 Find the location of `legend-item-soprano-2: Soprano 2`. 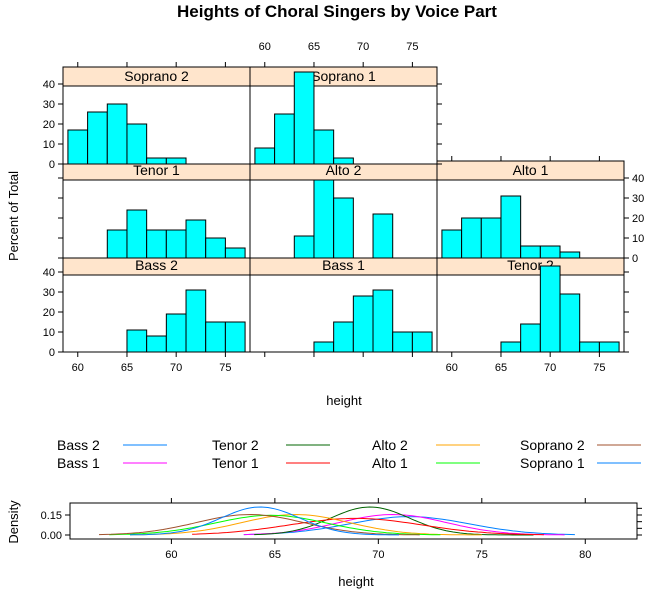

legend-item-soprano-2: Soprano 2 is located at coordinates (580, 445).